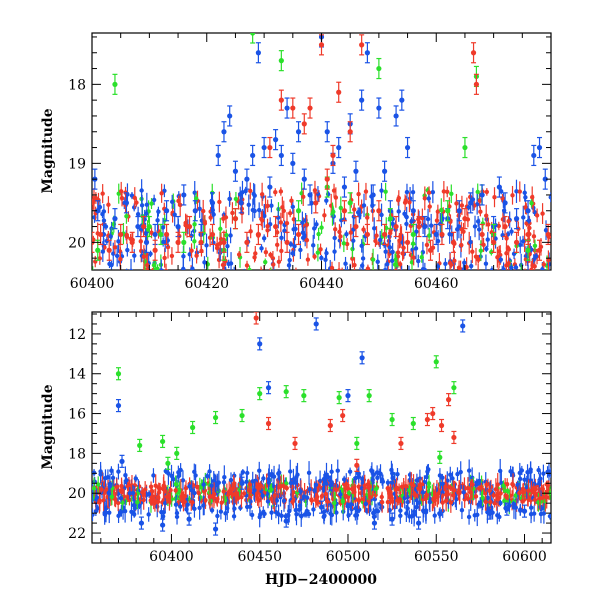  What do you see at coordinates (321, 284) in the screenshot?
I see `top-x-tick-label: 60440` at bounding box center [321, 284].